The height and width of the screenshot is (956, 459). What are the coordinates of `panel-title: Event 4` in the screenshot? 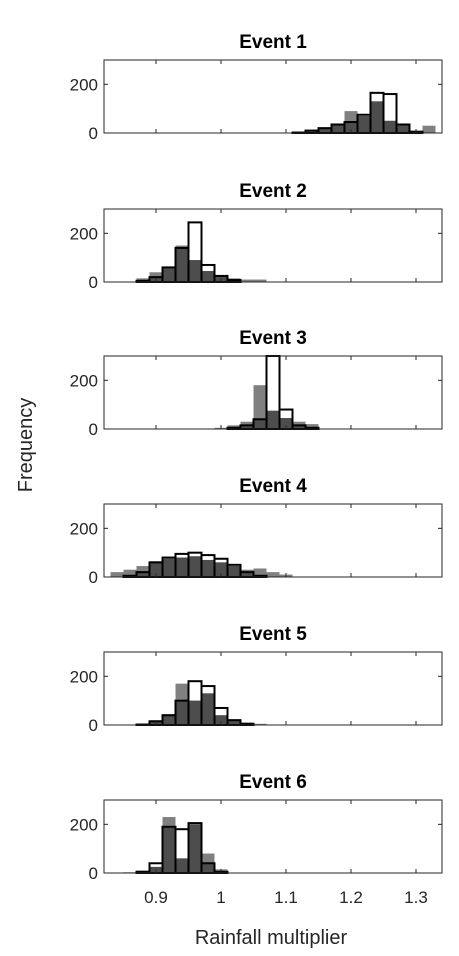 It's located at (273, 486).